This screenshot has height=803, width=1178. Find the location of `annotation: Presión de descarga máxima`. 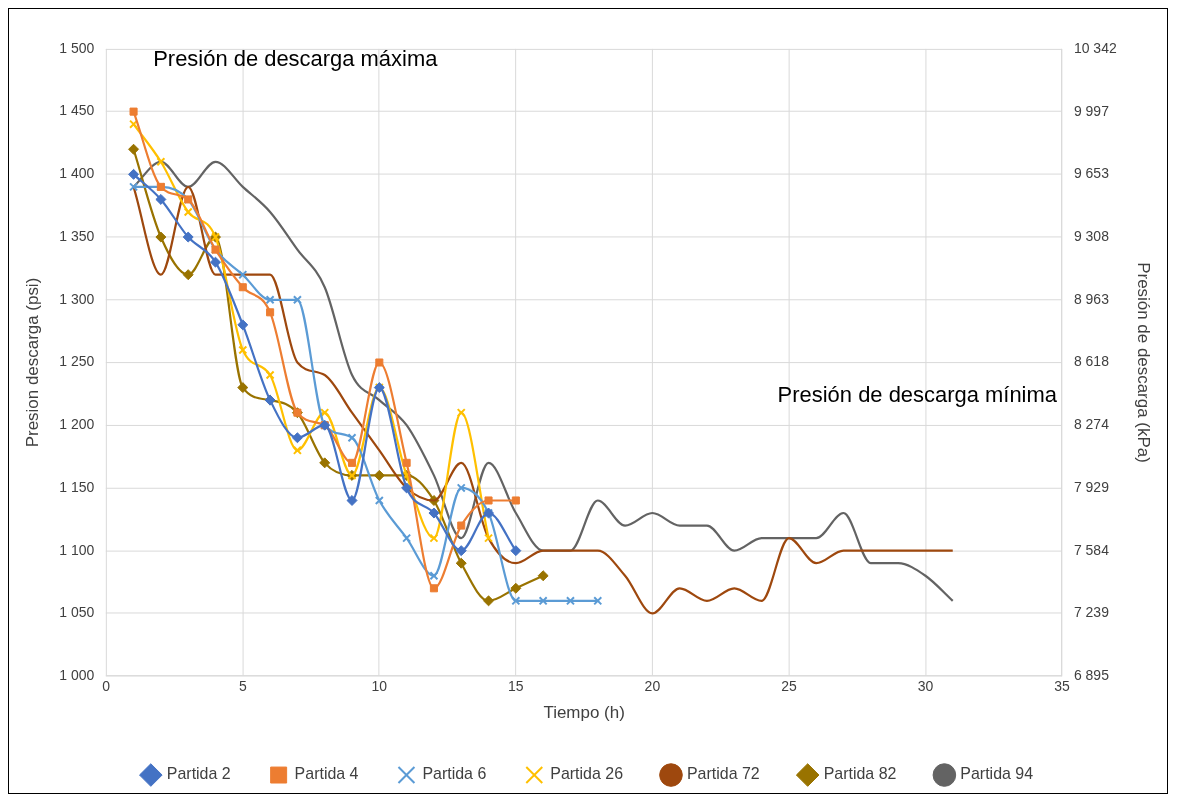

annotation: Presión de descarga máxima is located at coordinates (296, 58).